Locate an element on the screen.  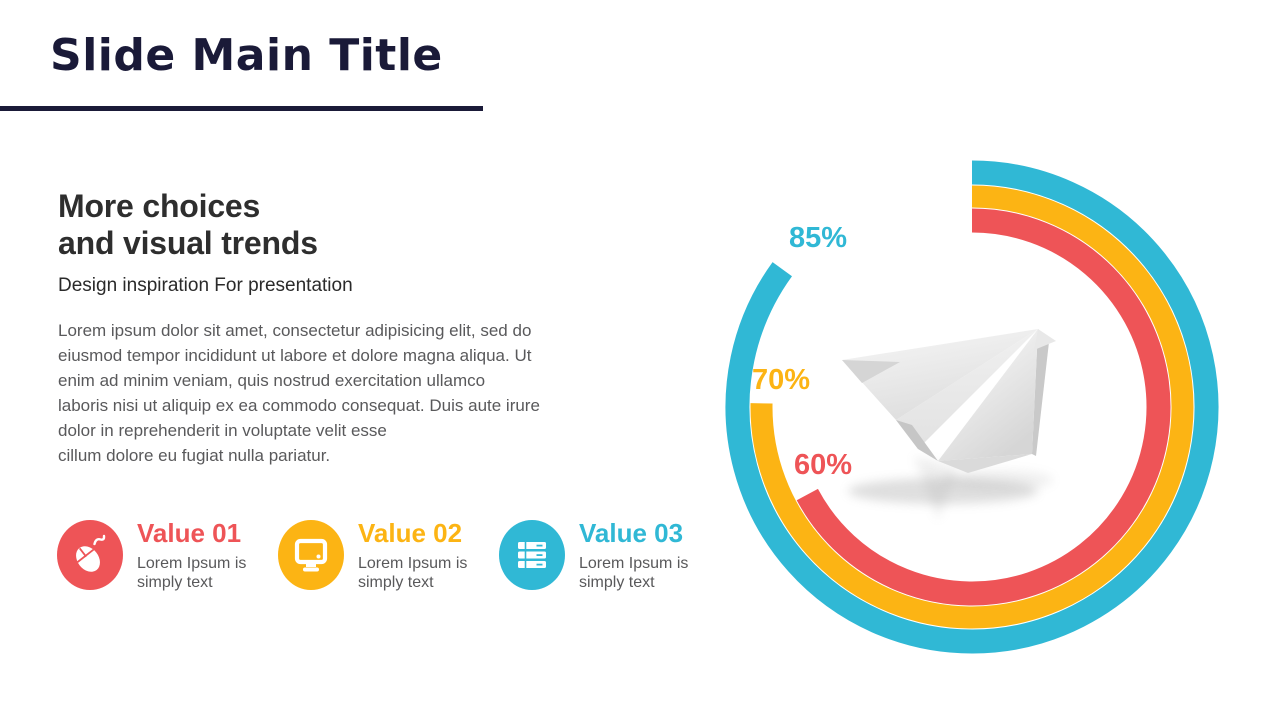
value-03-text: Value 03 Lorem Ipsum is simply text is located at coordinates (633, 554).